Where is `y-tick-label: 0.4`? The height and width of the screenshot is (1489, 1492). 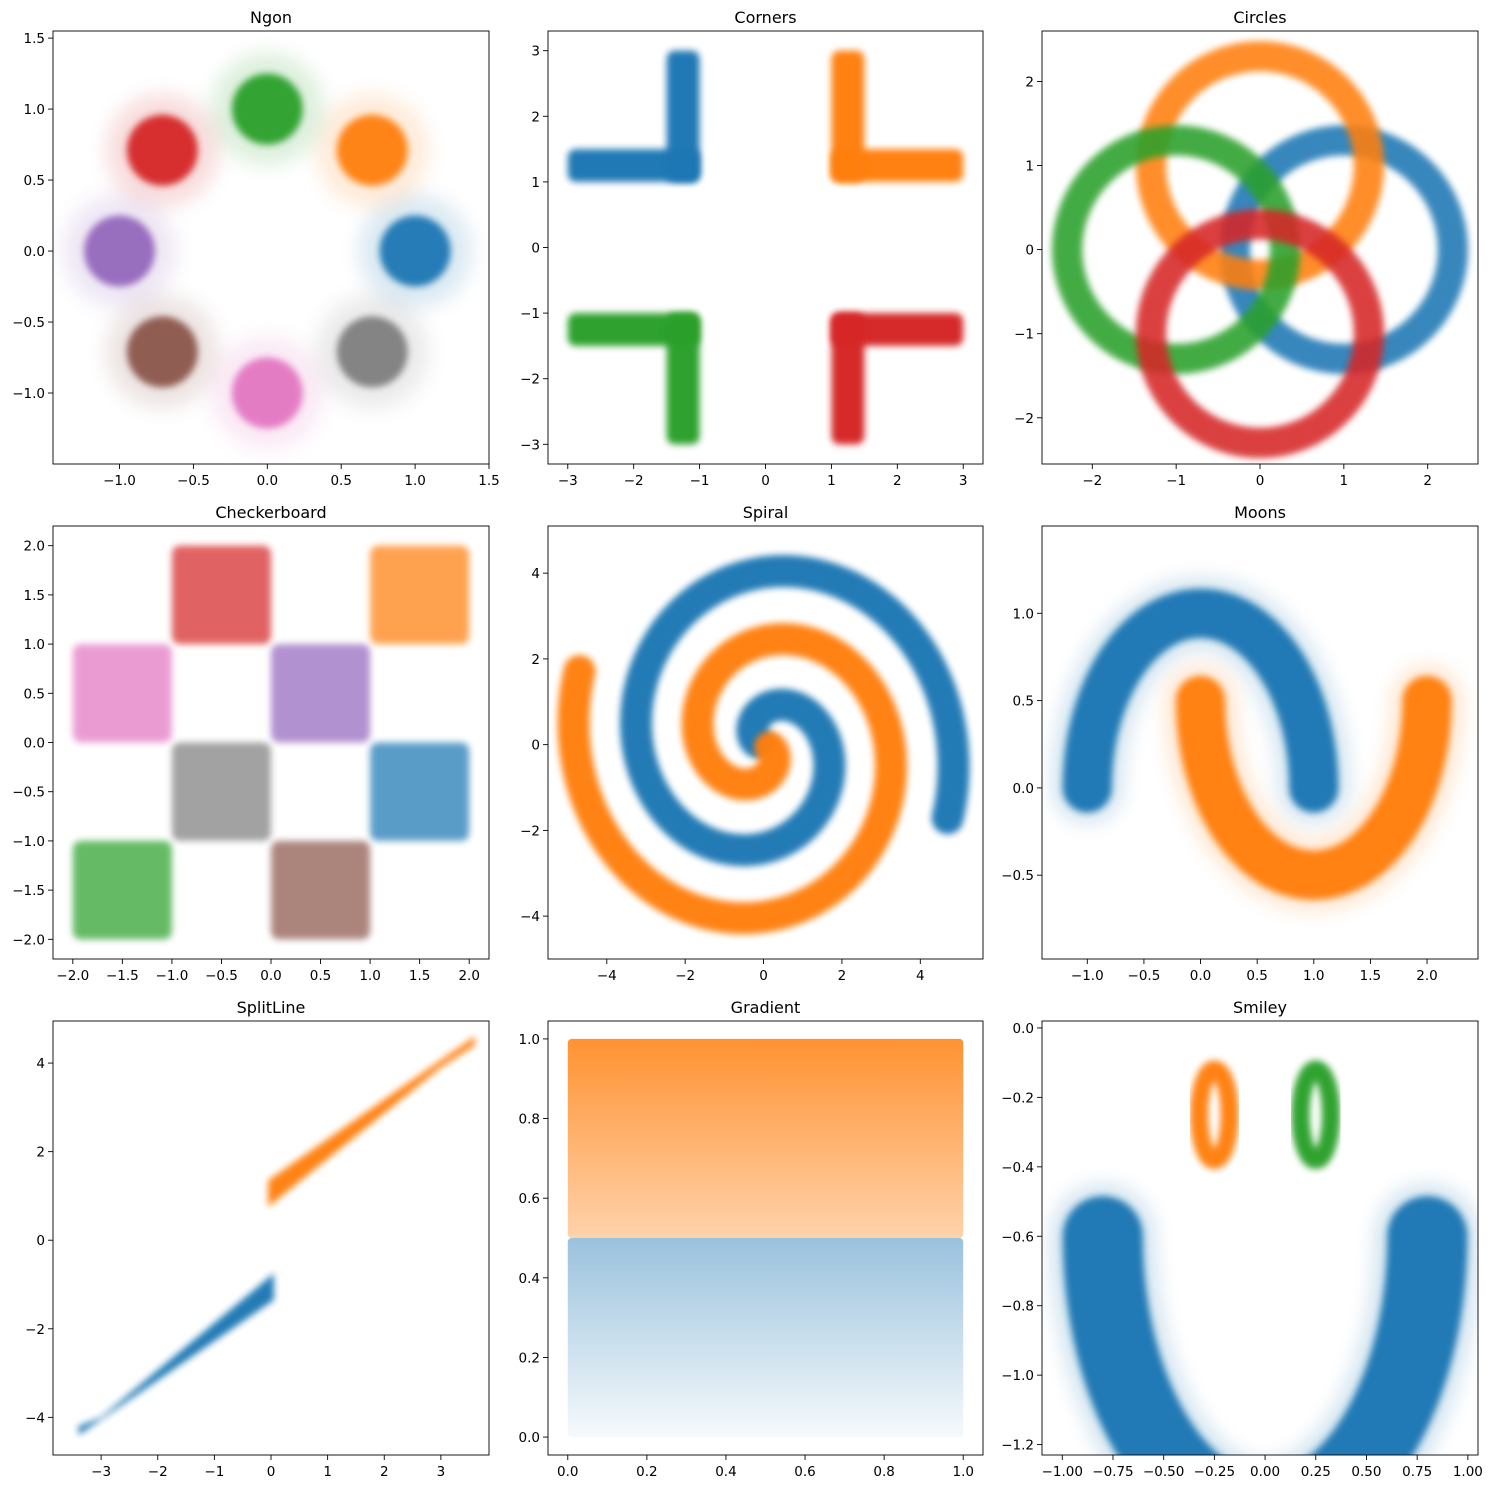
y-tick-label: 0.4 is located at coordinates (529, 1279).